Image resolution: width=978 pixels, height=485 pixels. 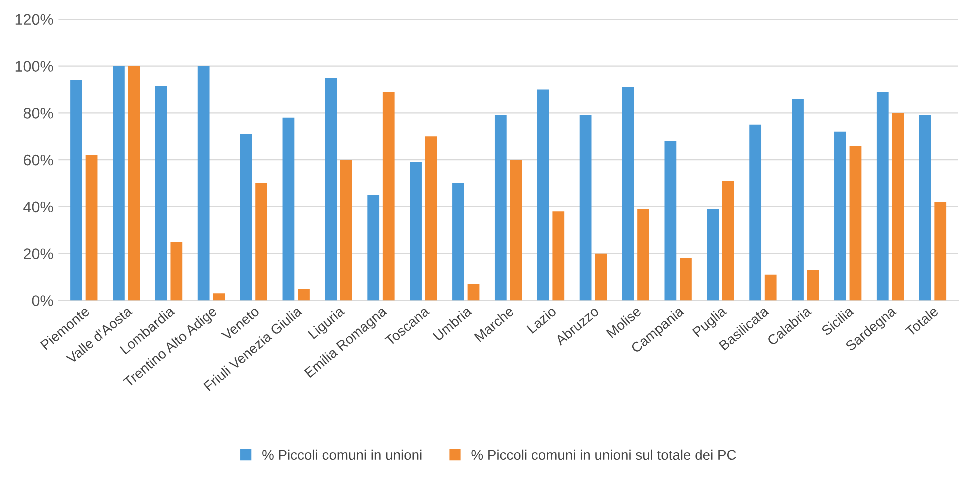 I want to click on y-tick-label: 120%, so click(x=35, y=20).